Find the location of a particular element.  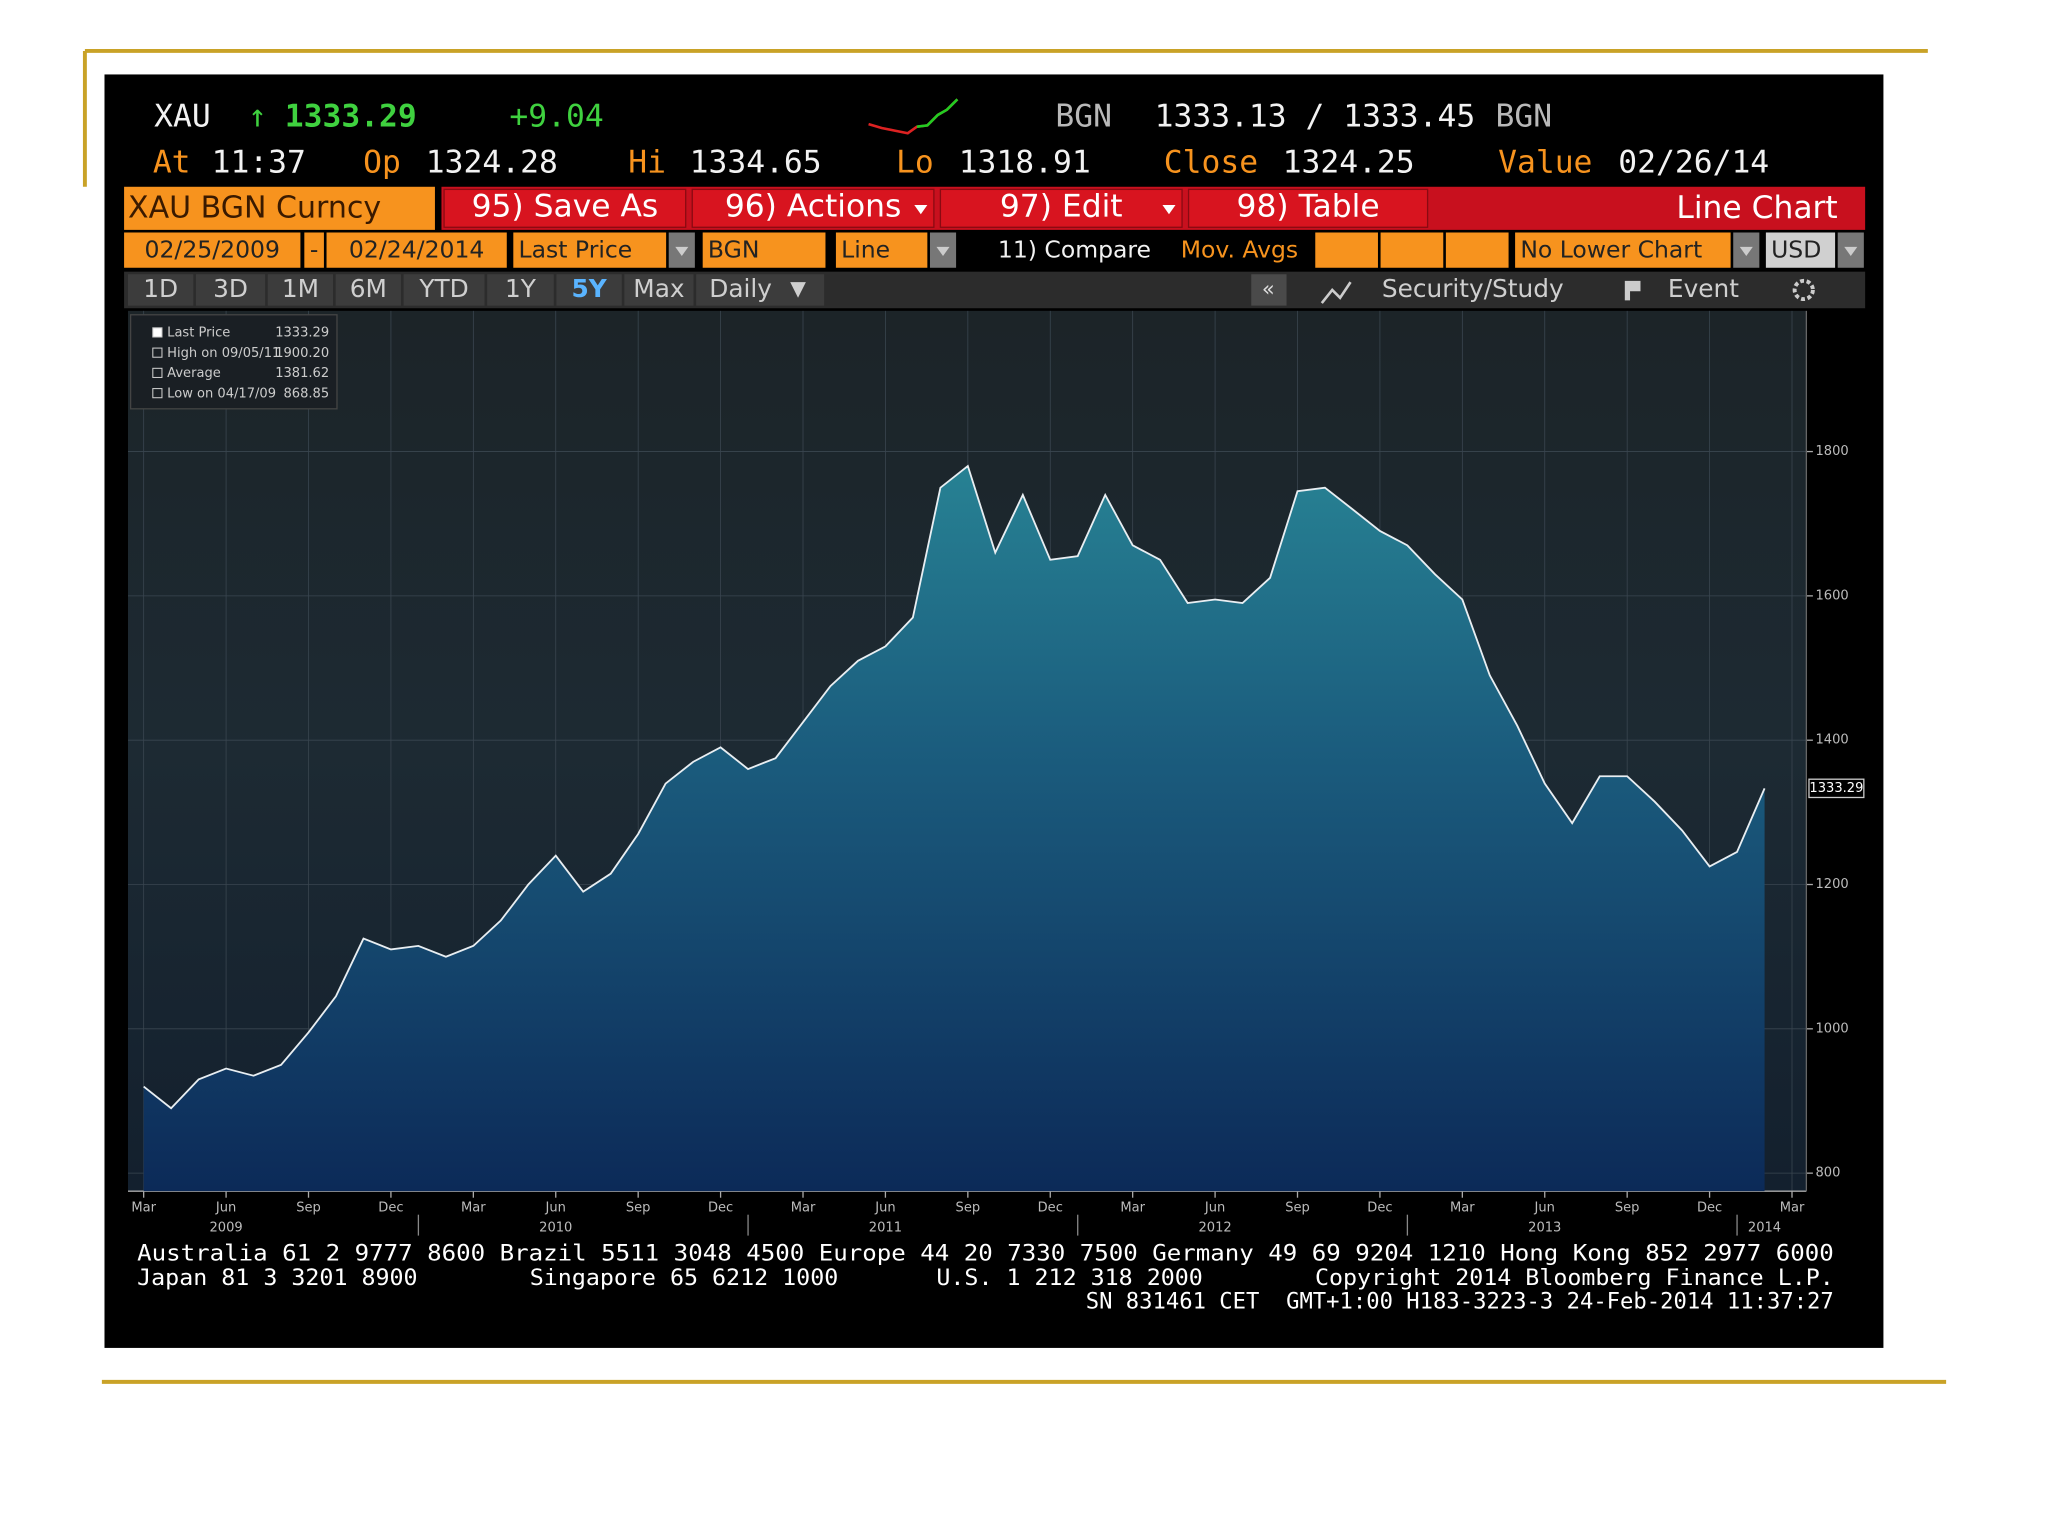

label: 98) Table is located at coordinates (1308, 207).